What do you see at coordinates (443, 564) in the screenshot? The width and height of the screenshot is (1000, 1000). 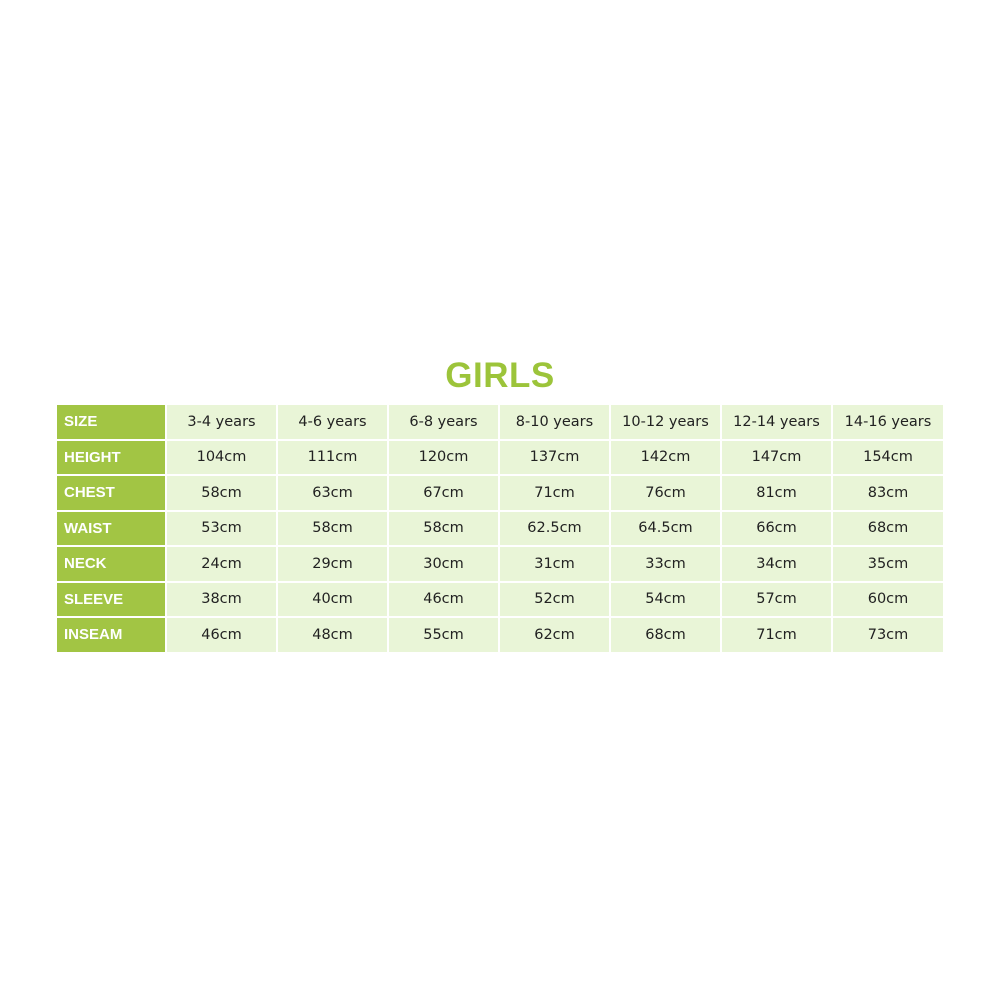 I see `measurement-cell: 30cm` at bounding box center [443, 564].